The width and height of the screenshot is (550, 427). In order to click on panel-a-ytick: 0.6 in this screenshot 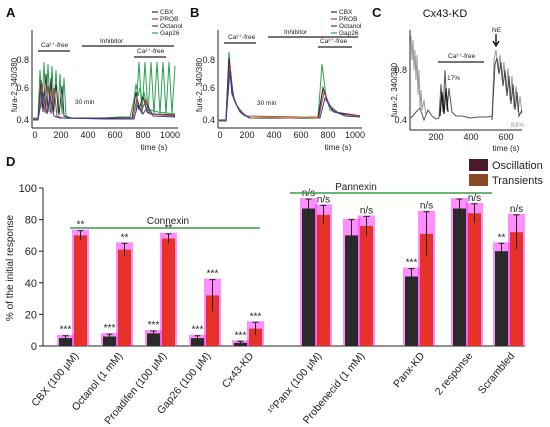, I will do `click(22, 88)`.